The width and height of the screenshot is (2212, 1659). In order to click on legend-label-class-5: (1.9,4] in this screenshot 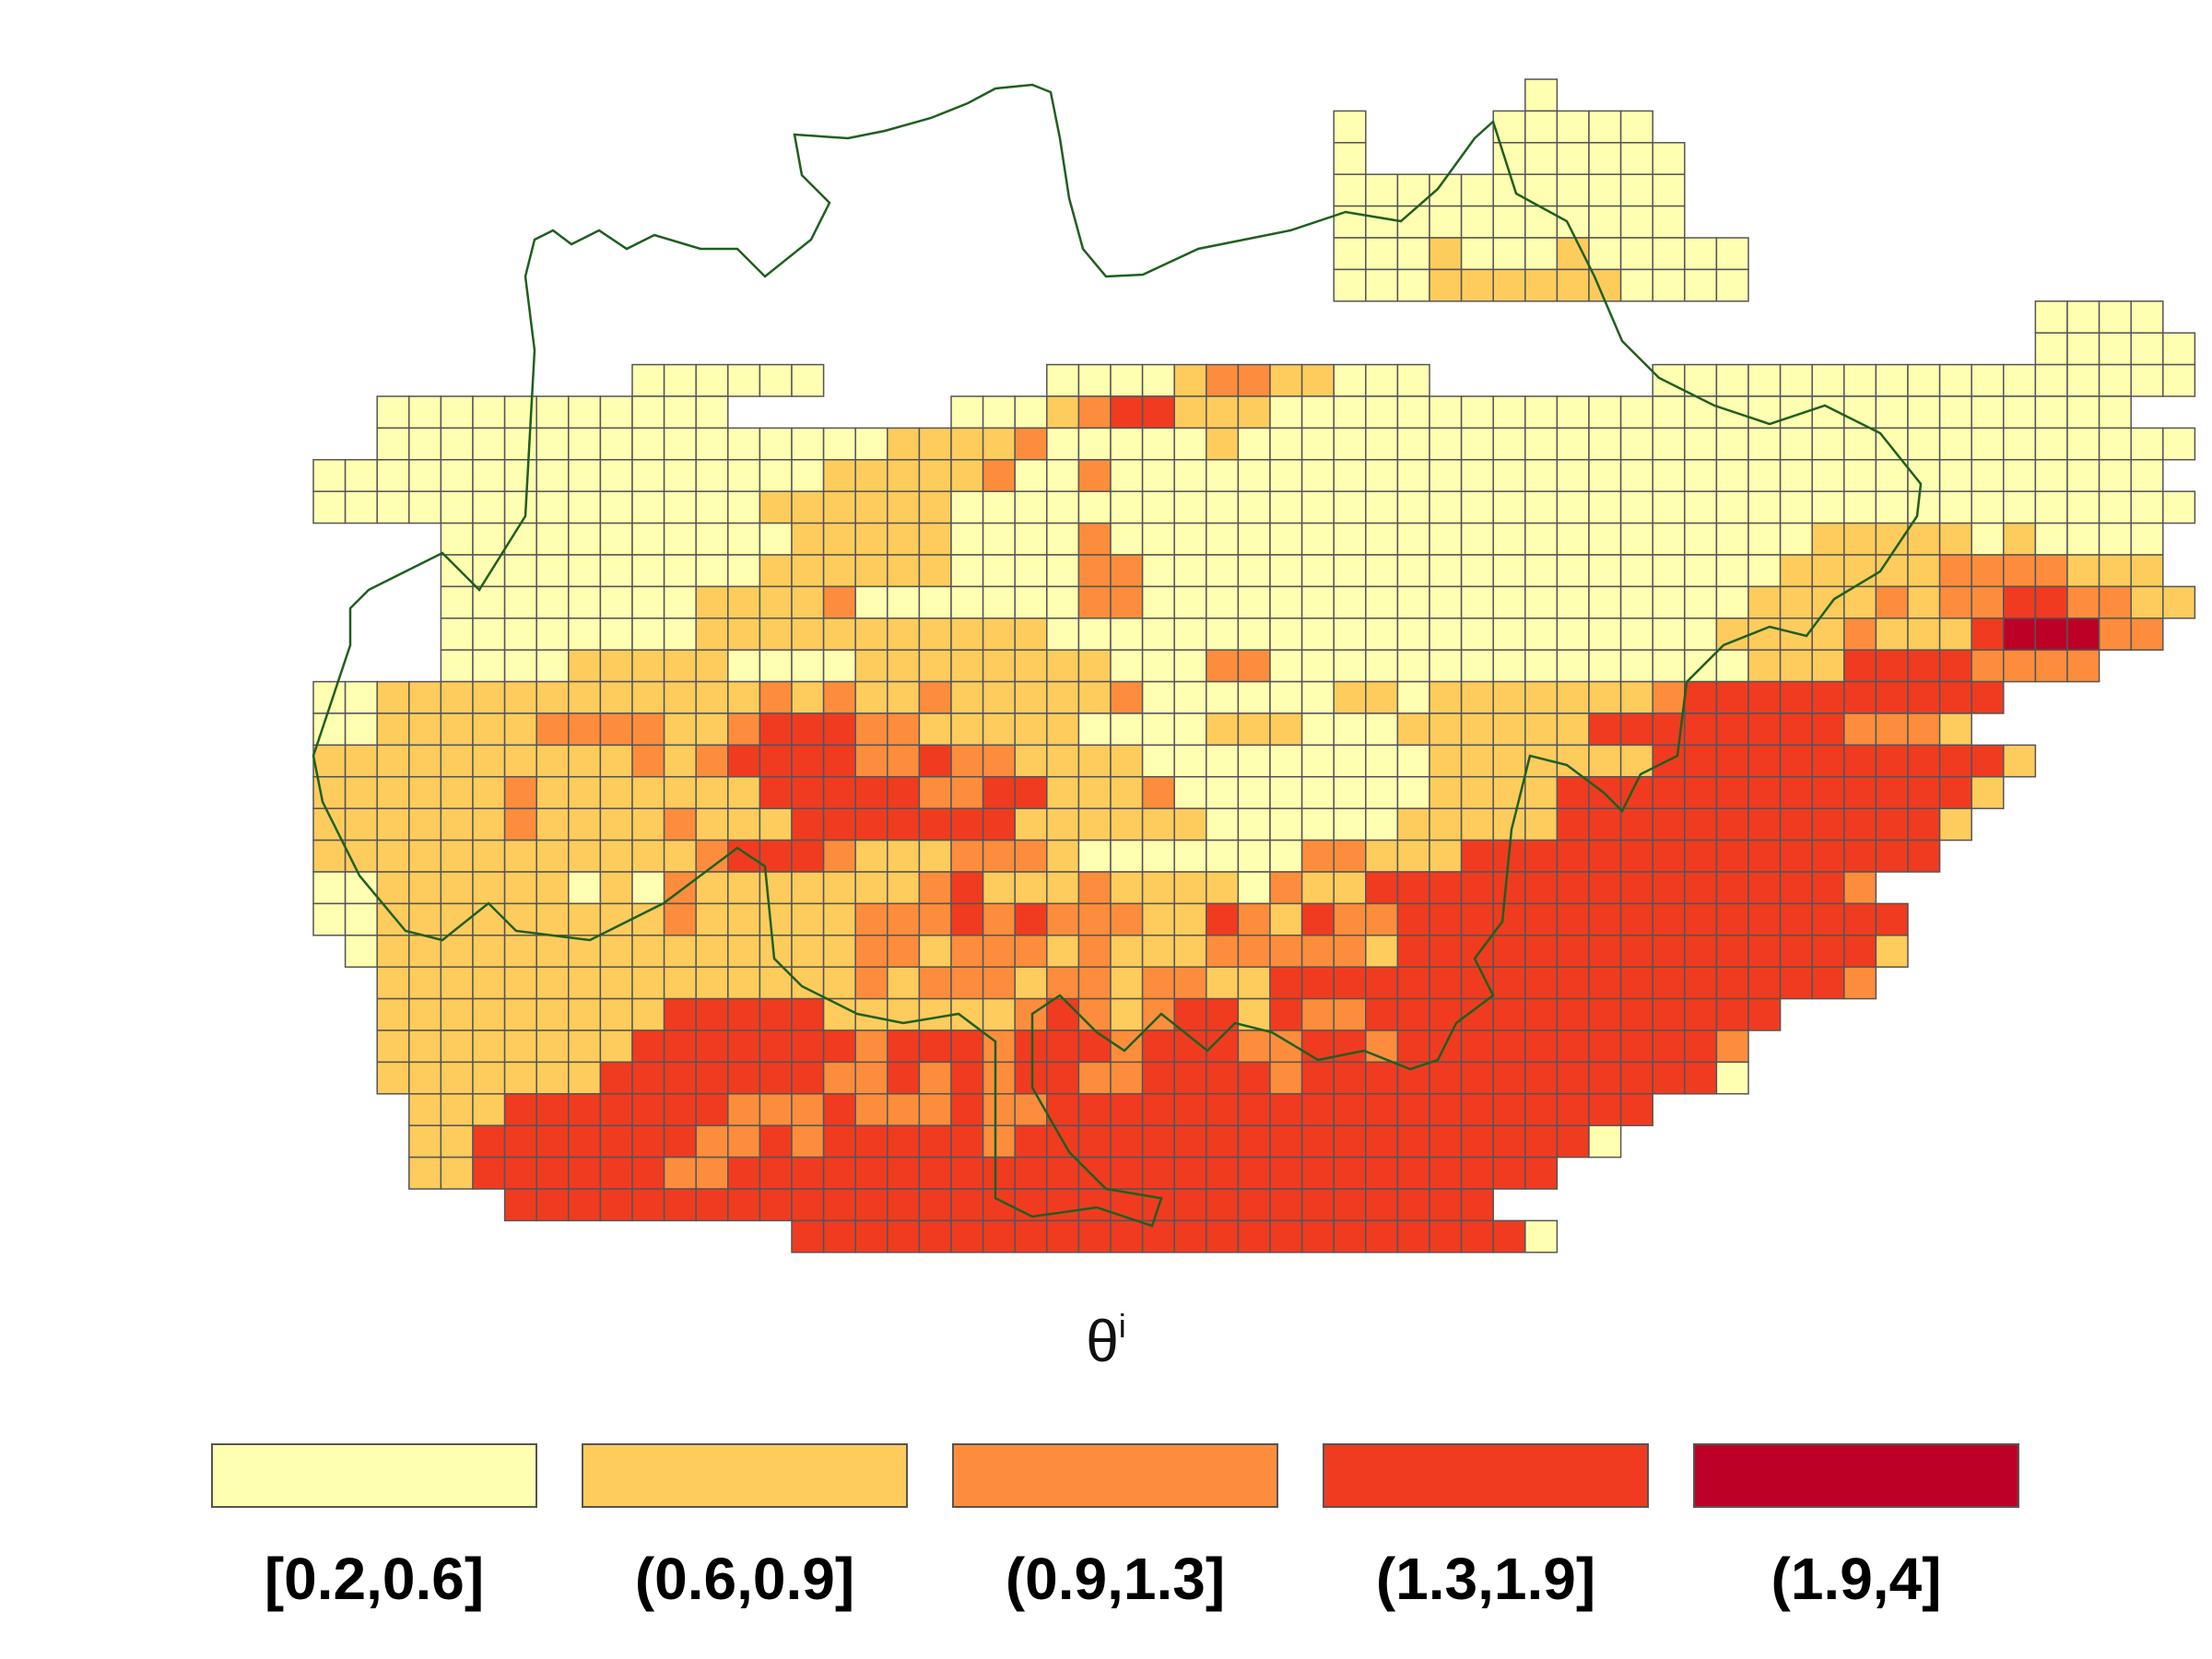, I will do `click(1856, 1579)`.